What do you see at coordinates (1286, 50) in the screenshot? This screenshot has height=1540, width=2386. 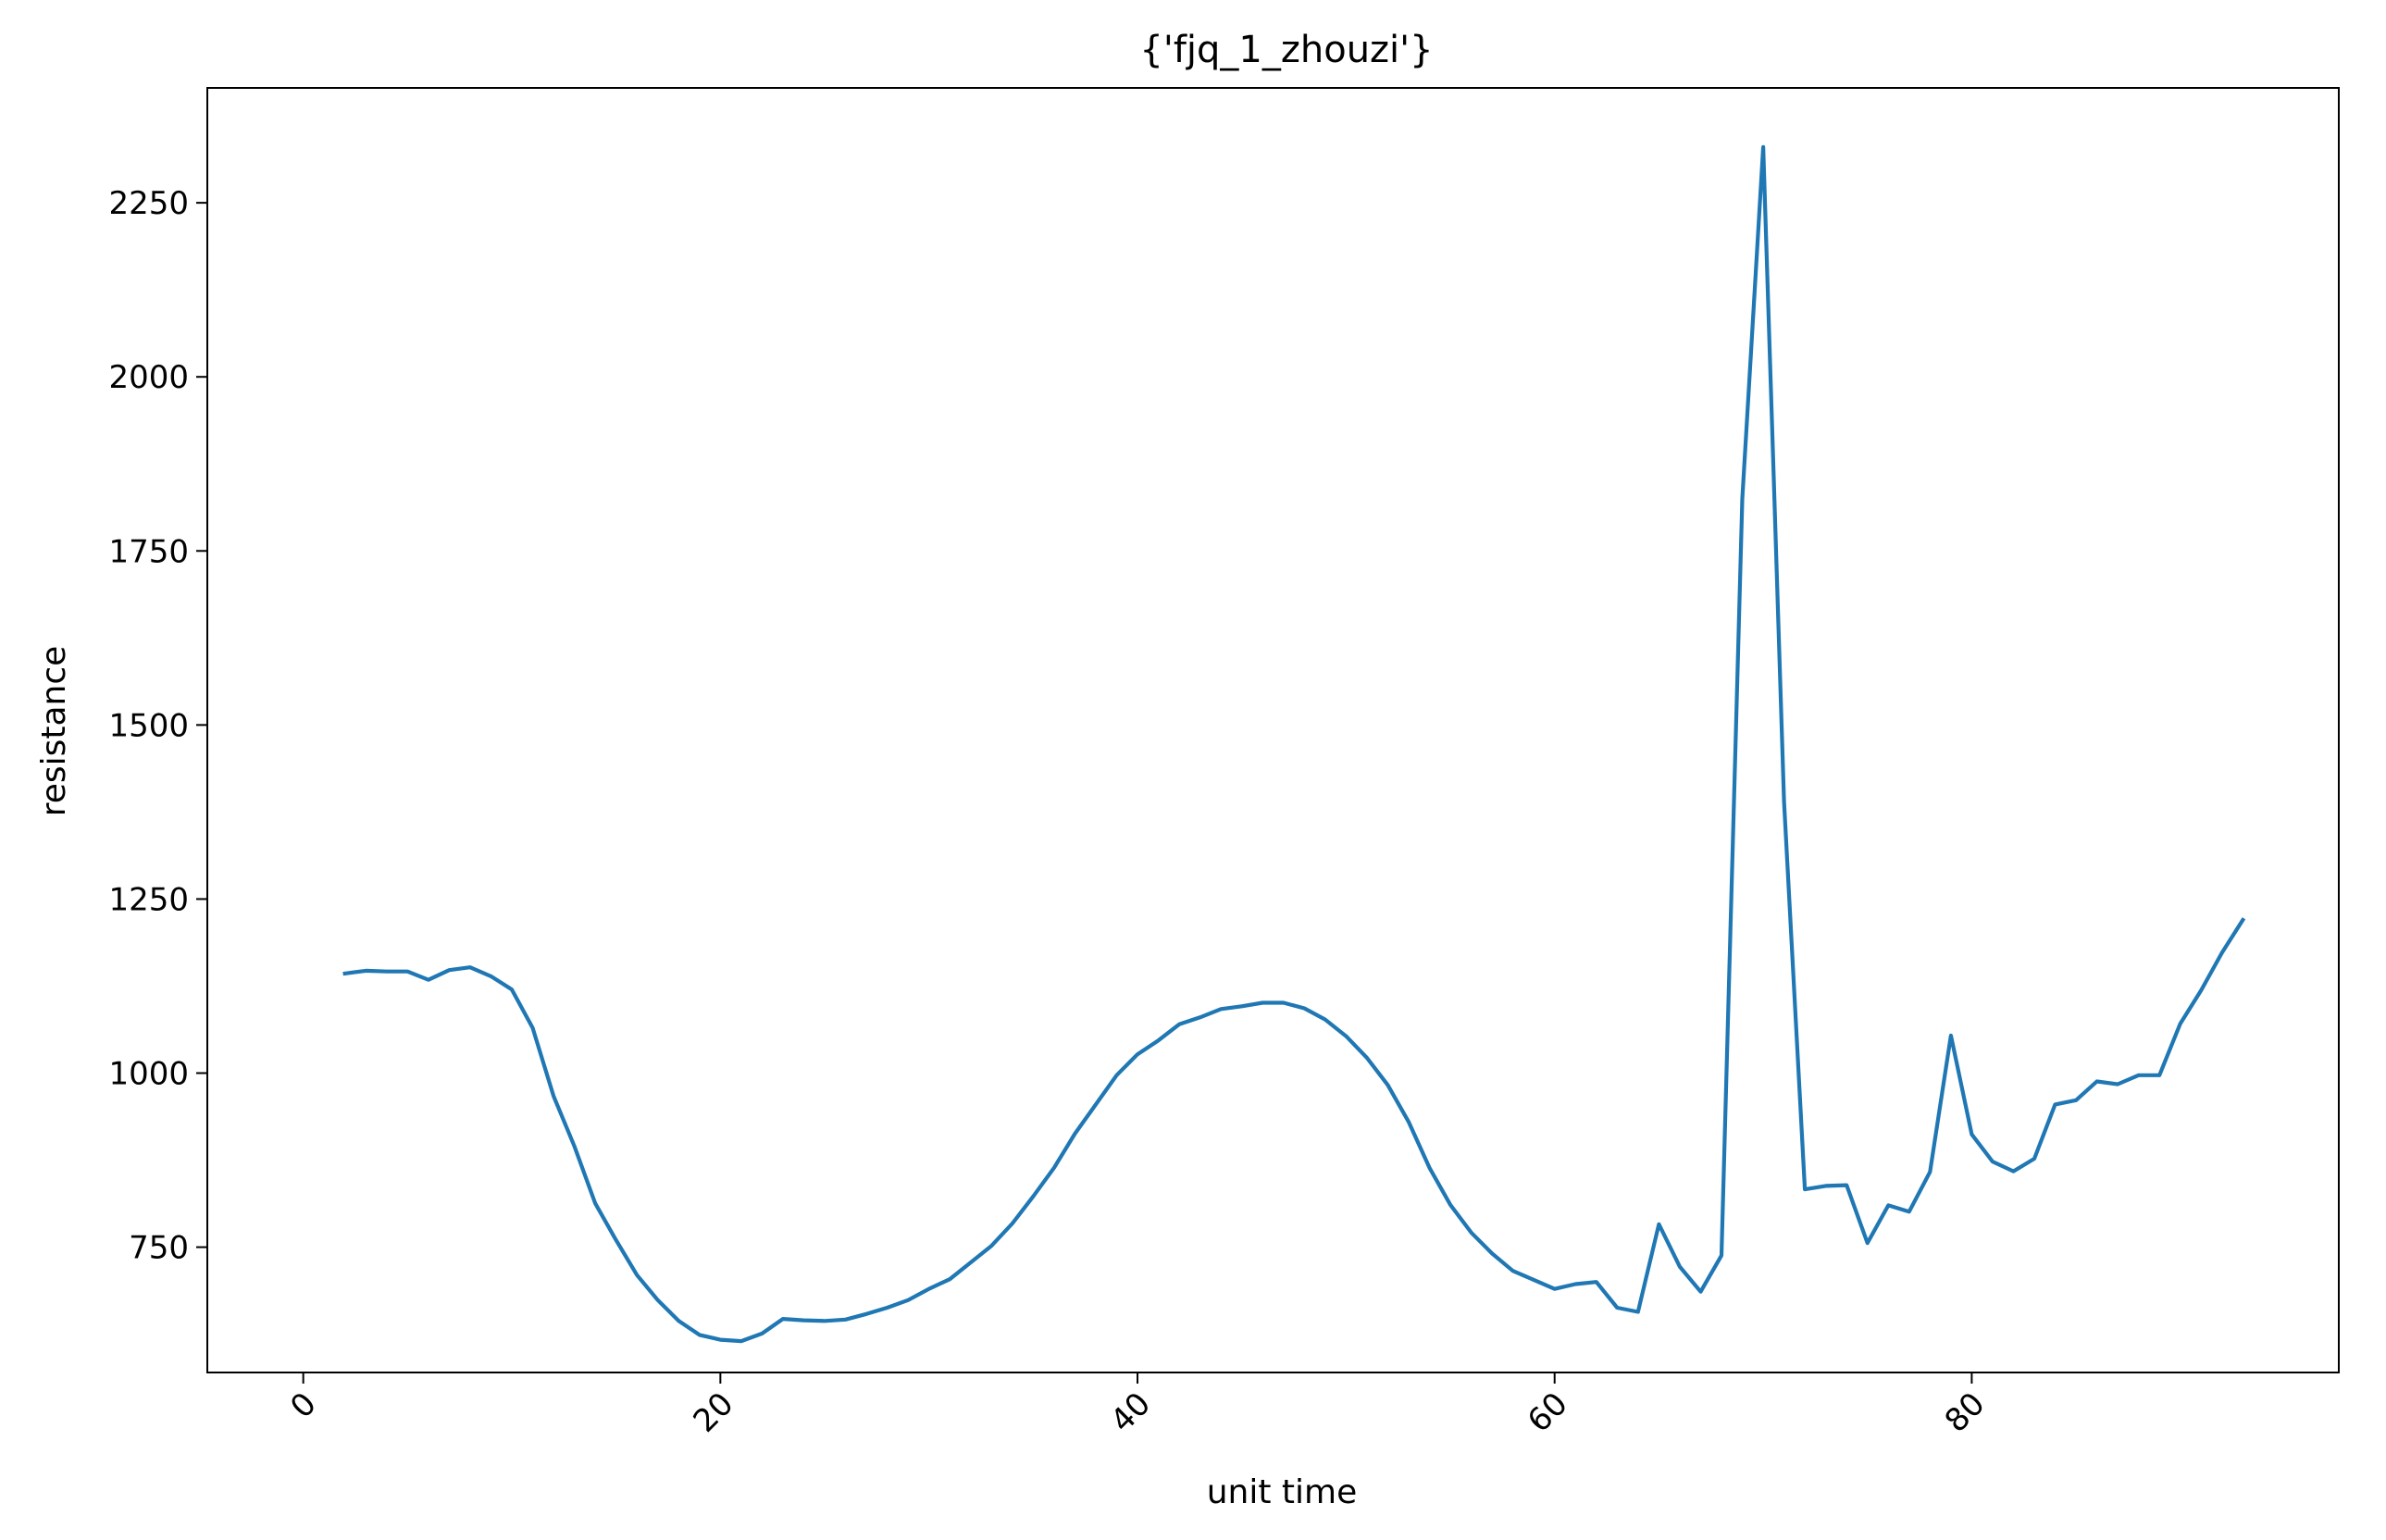 I see `chart-title: {'fjq_1_zhouzi'}` at bounding box center [1286, 50].